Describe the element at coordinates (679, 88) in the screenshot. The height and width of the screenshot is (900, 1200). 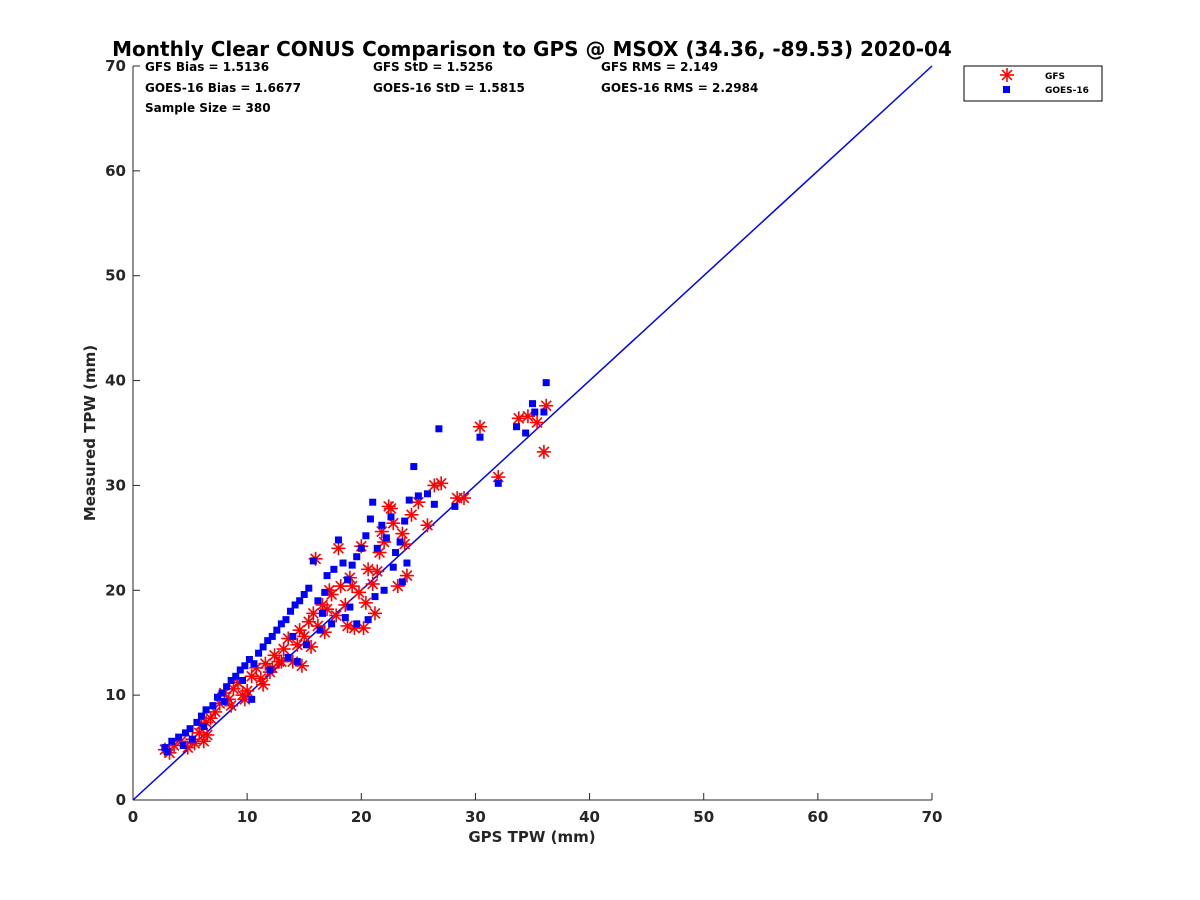
I see `goes16-rms: GOES-16 RMS = 2.2984` at that location.